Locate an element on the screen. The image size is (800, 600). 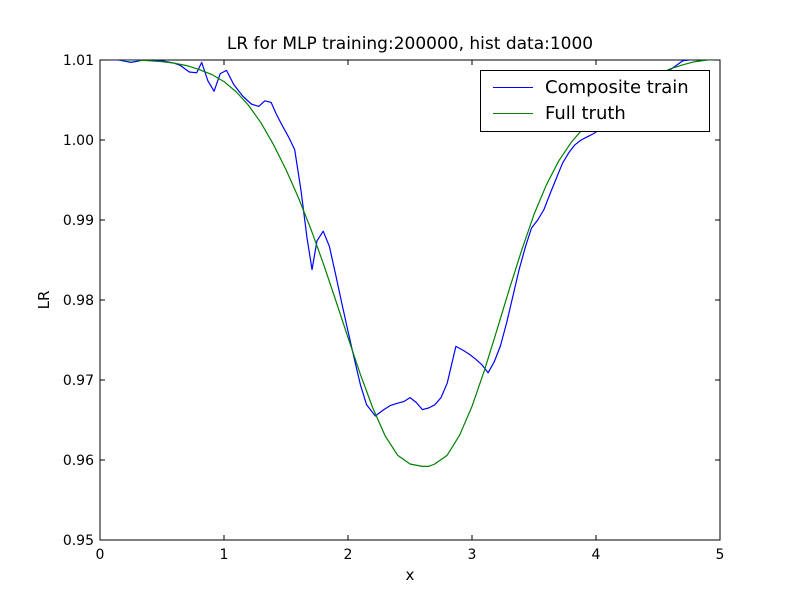
y-tick-label: 0.98 is located at coordinates (78, 301).